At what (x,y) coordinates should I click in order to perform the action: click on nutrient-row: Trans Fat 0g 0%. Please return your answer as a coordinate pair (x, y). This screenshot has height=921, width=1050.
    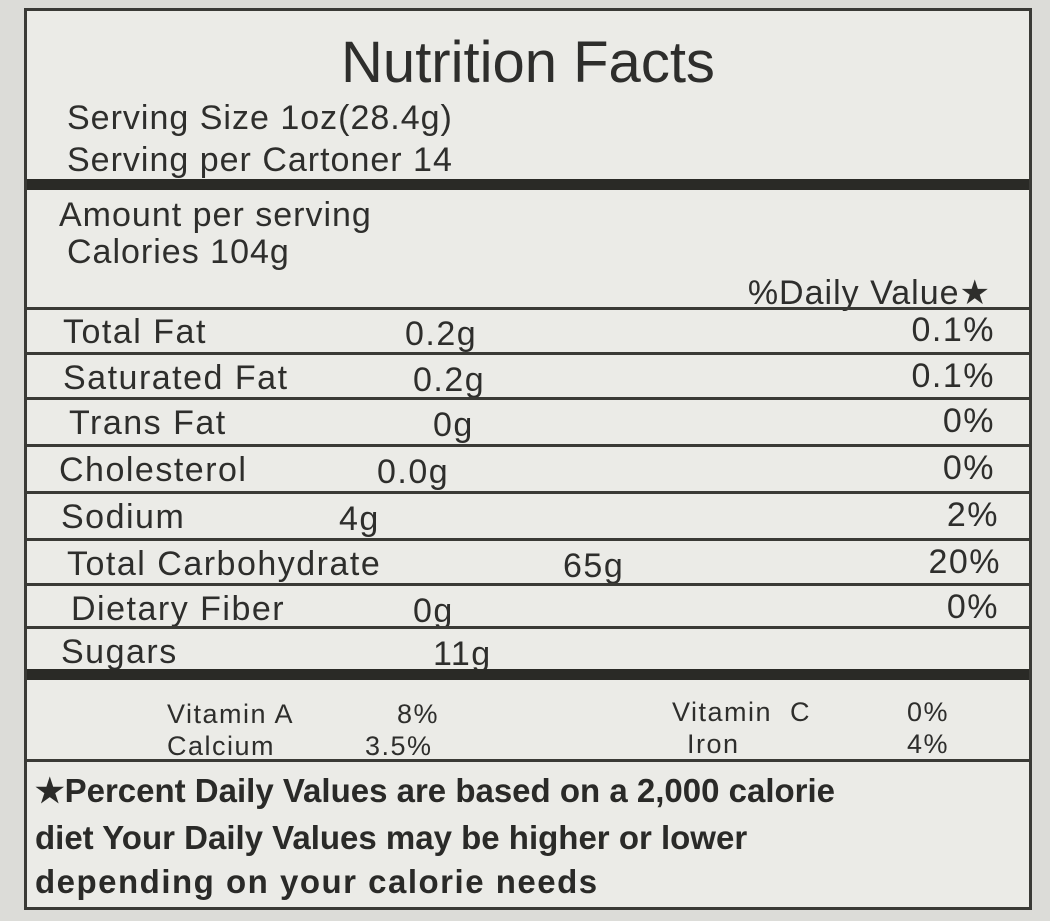
    Looking at the image, I should click on (528, 422).